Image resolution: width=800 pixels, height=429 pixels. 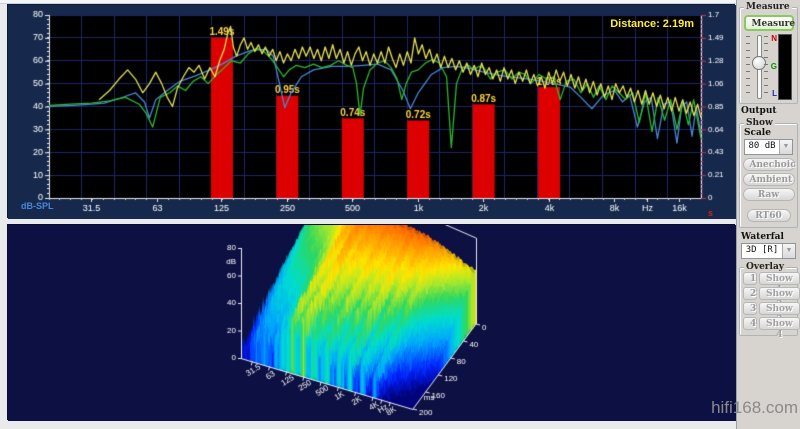 I want to click on measure-button: Measure, so click(x=769, y=23).